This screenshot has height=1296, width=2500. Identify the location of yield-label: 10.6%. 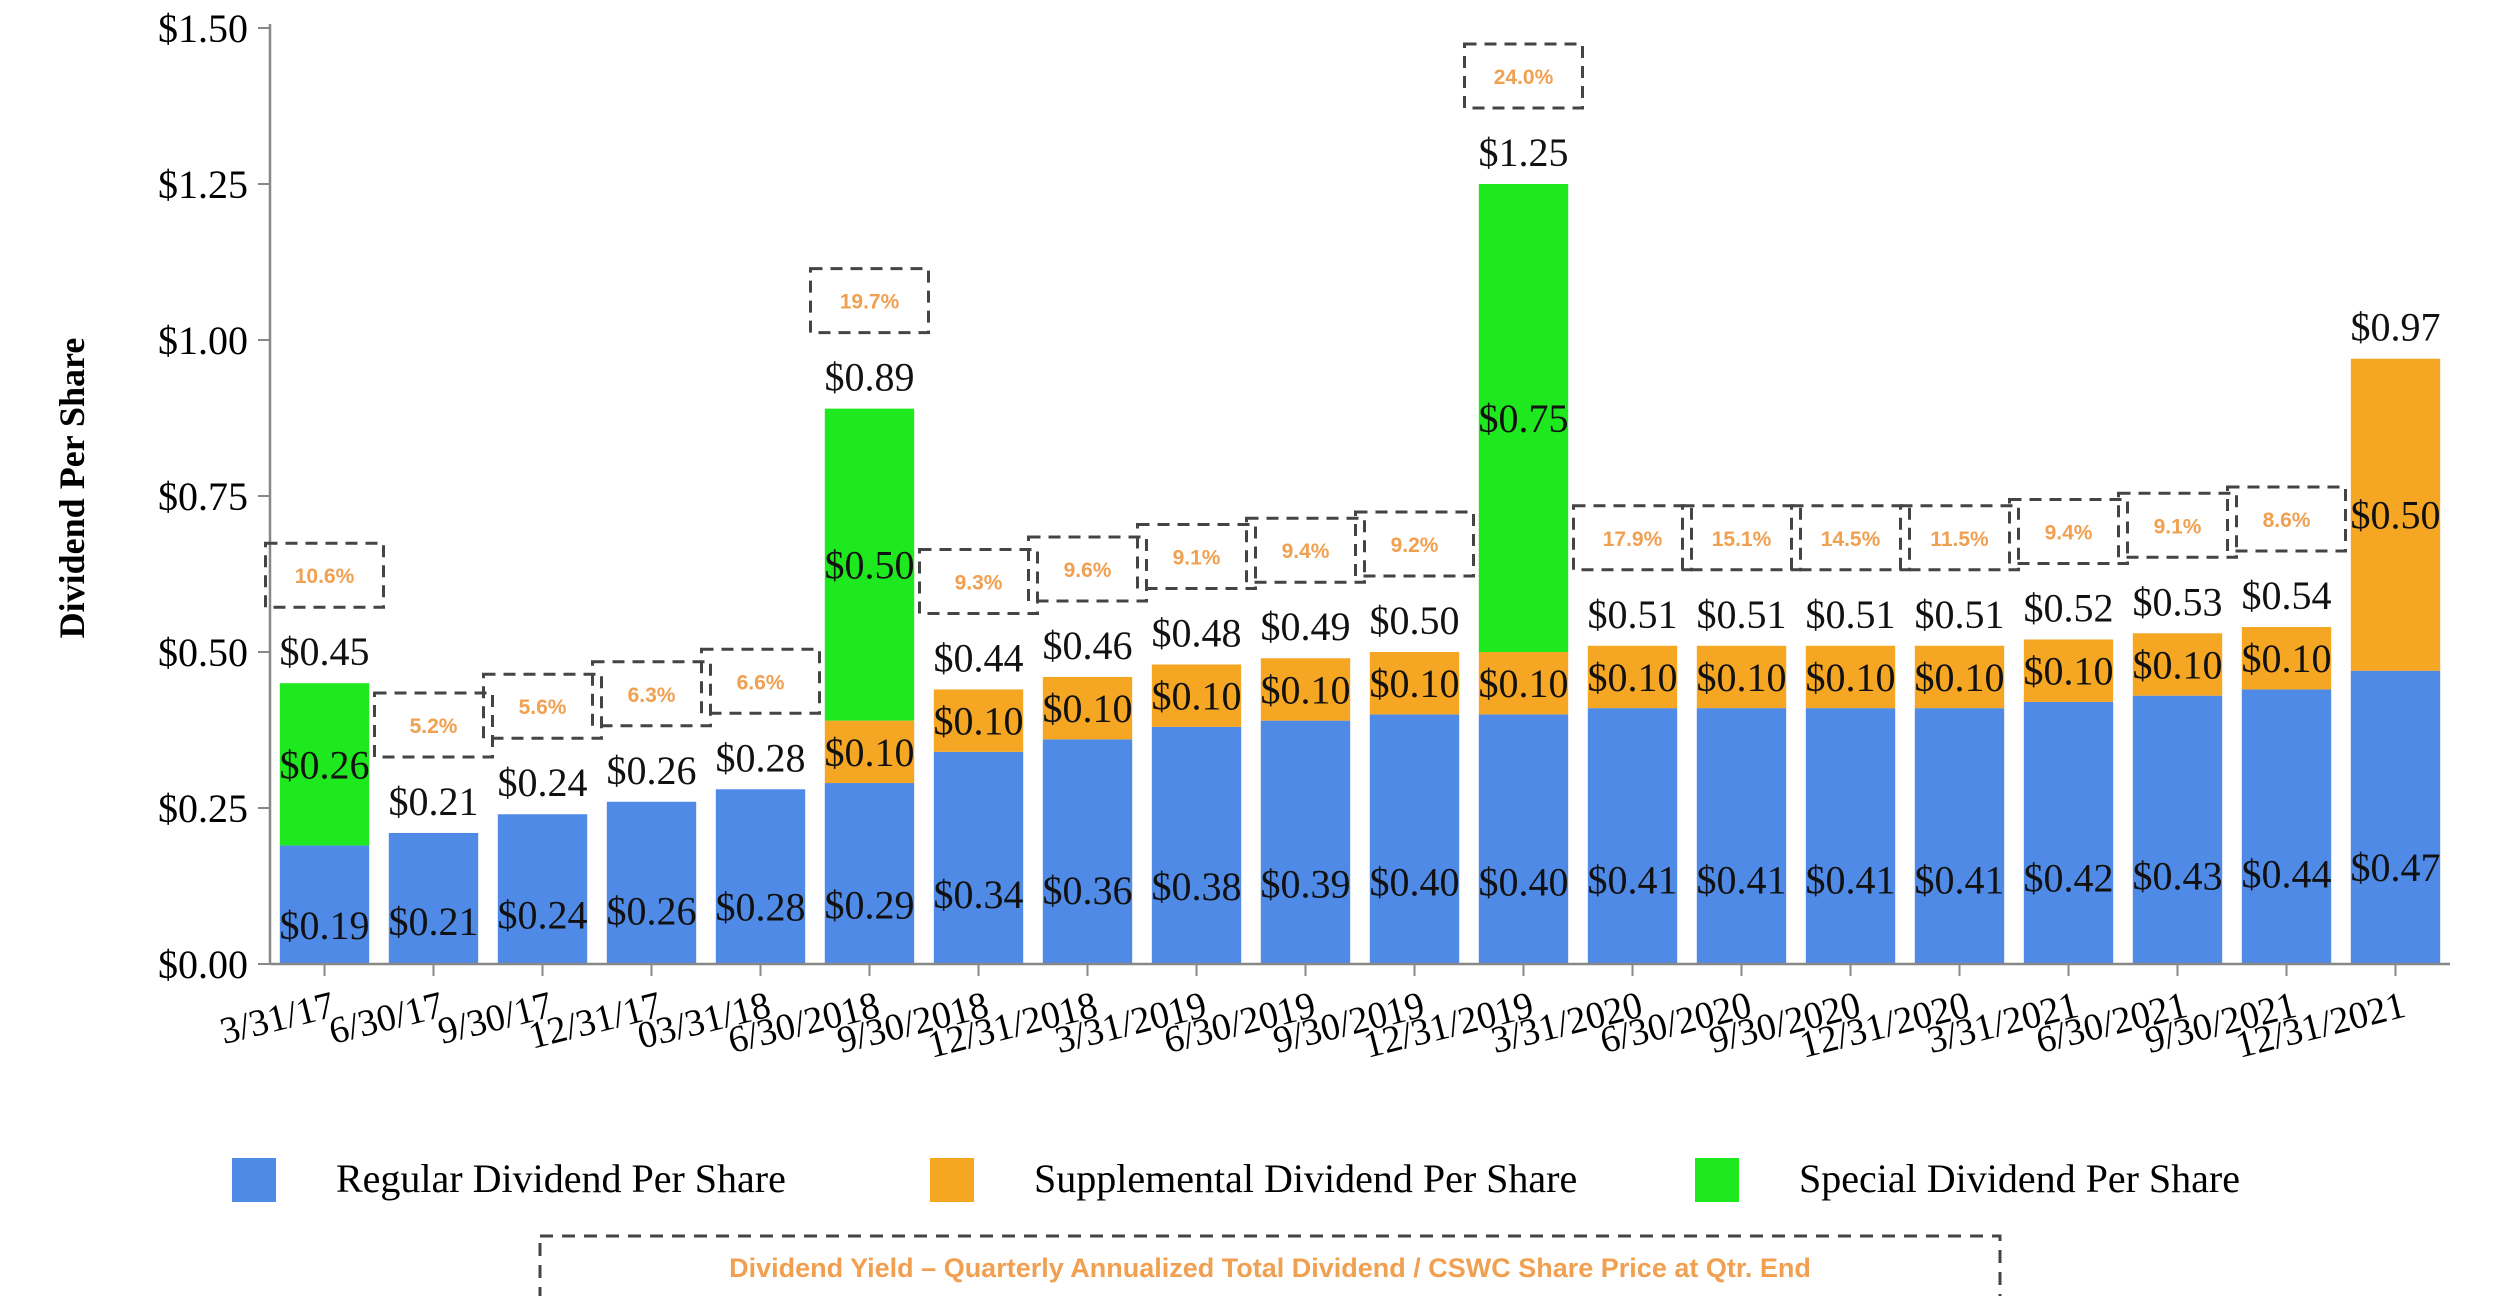
(325, 576).